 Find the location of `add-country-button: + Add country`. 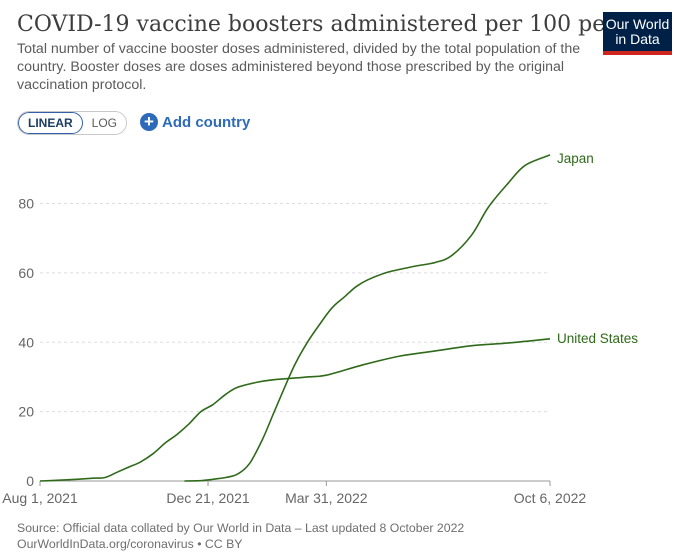

add-country-button: + Add country is located at coordinates (195, 122).